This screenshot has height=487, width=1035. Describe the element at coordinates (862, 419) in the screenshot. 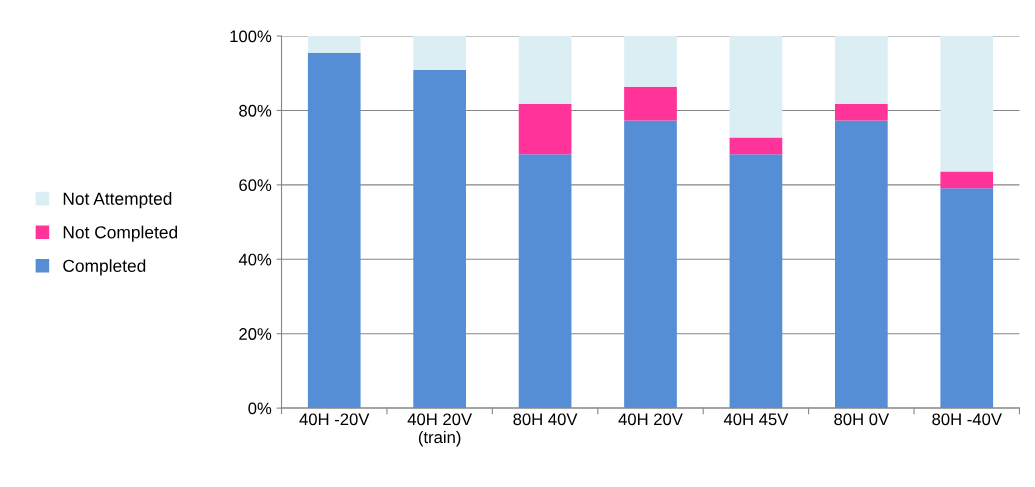

I see `x-tick-label: 80H 0V` at that location.